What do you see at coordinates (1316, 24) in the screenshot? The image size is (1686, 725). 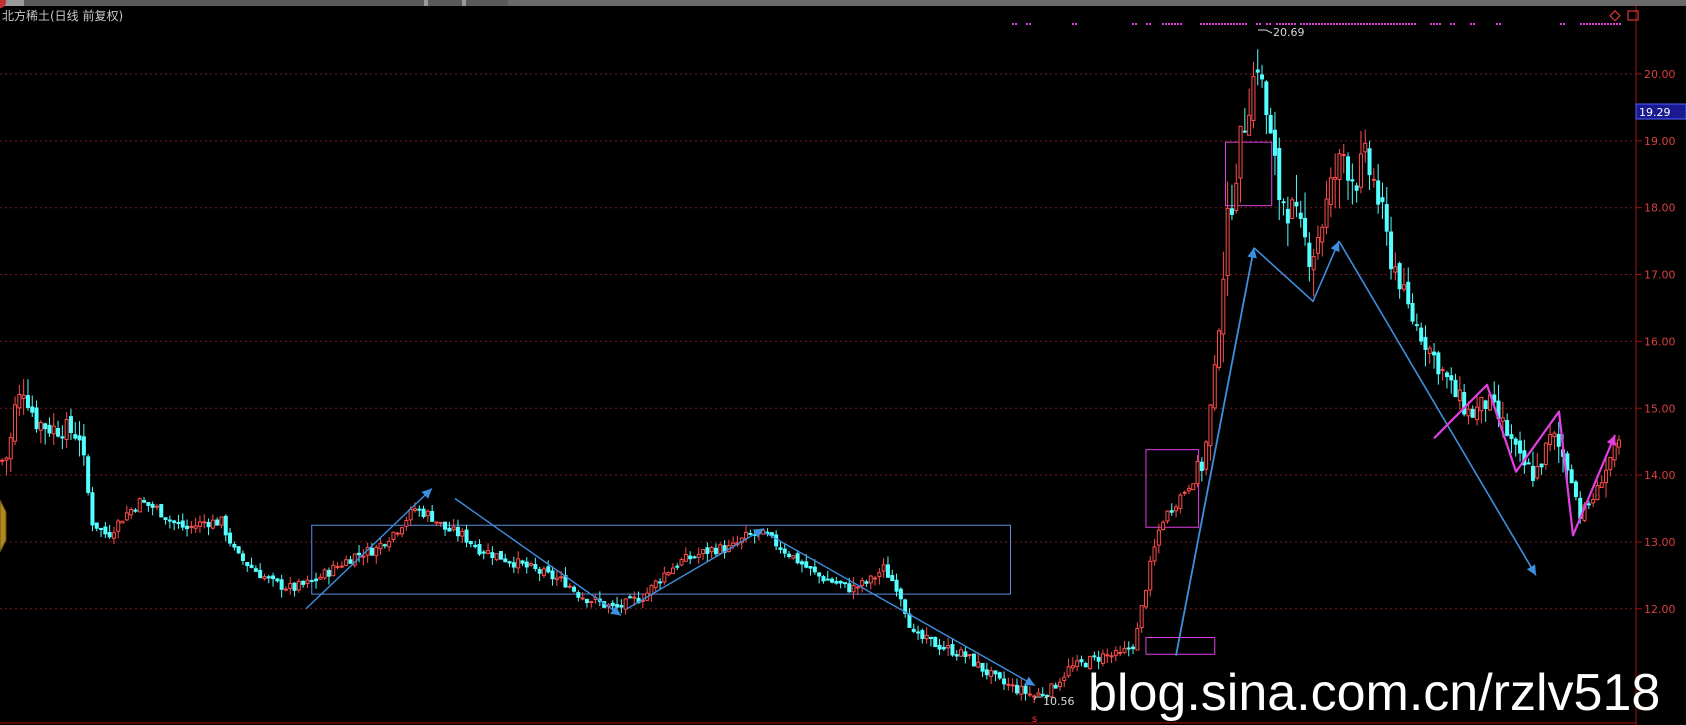 I see `top-signal-marks` at bounding box center [1316, 24].